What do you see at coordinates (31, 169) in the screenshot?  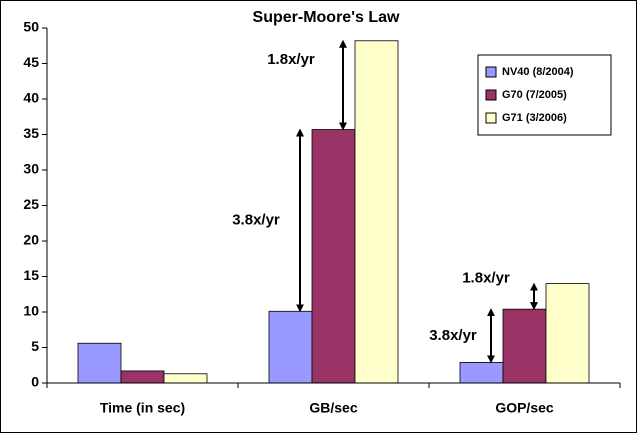 I see `y-tick-label: 30` at bounding box center [31, 169].